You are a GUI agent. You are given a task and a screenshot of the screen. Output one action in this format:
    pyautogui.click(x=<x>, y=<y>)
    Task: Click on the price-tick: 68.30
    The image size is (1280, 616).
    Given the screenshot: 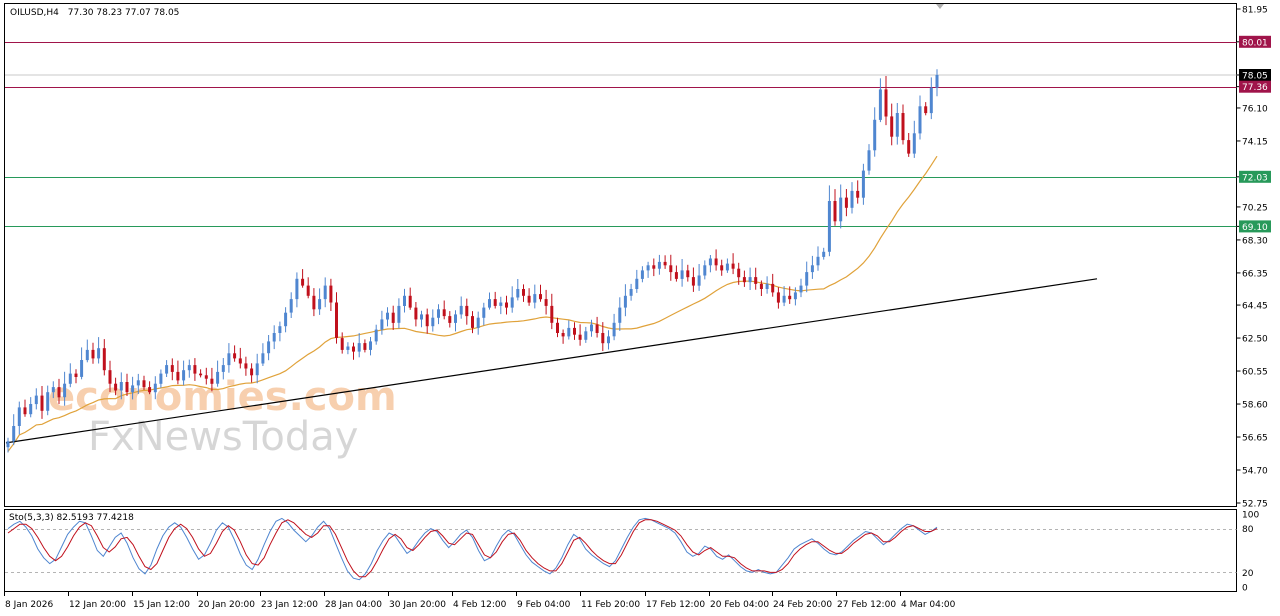 What is the action you would take?
    pyautogui.click(x=1252, y=241)
    